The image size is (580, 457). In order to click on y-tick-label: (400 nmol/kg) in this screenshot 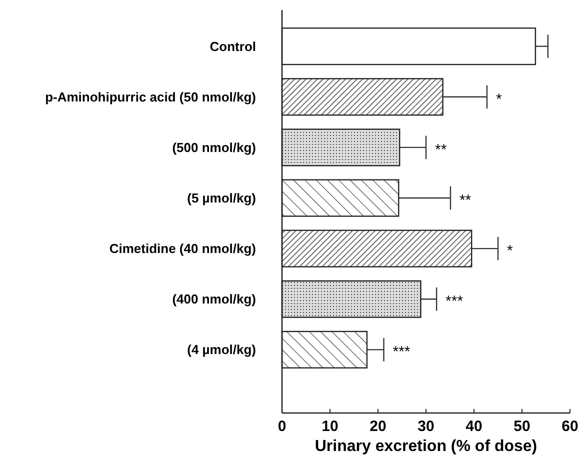, I will do `click(214, 299)`.